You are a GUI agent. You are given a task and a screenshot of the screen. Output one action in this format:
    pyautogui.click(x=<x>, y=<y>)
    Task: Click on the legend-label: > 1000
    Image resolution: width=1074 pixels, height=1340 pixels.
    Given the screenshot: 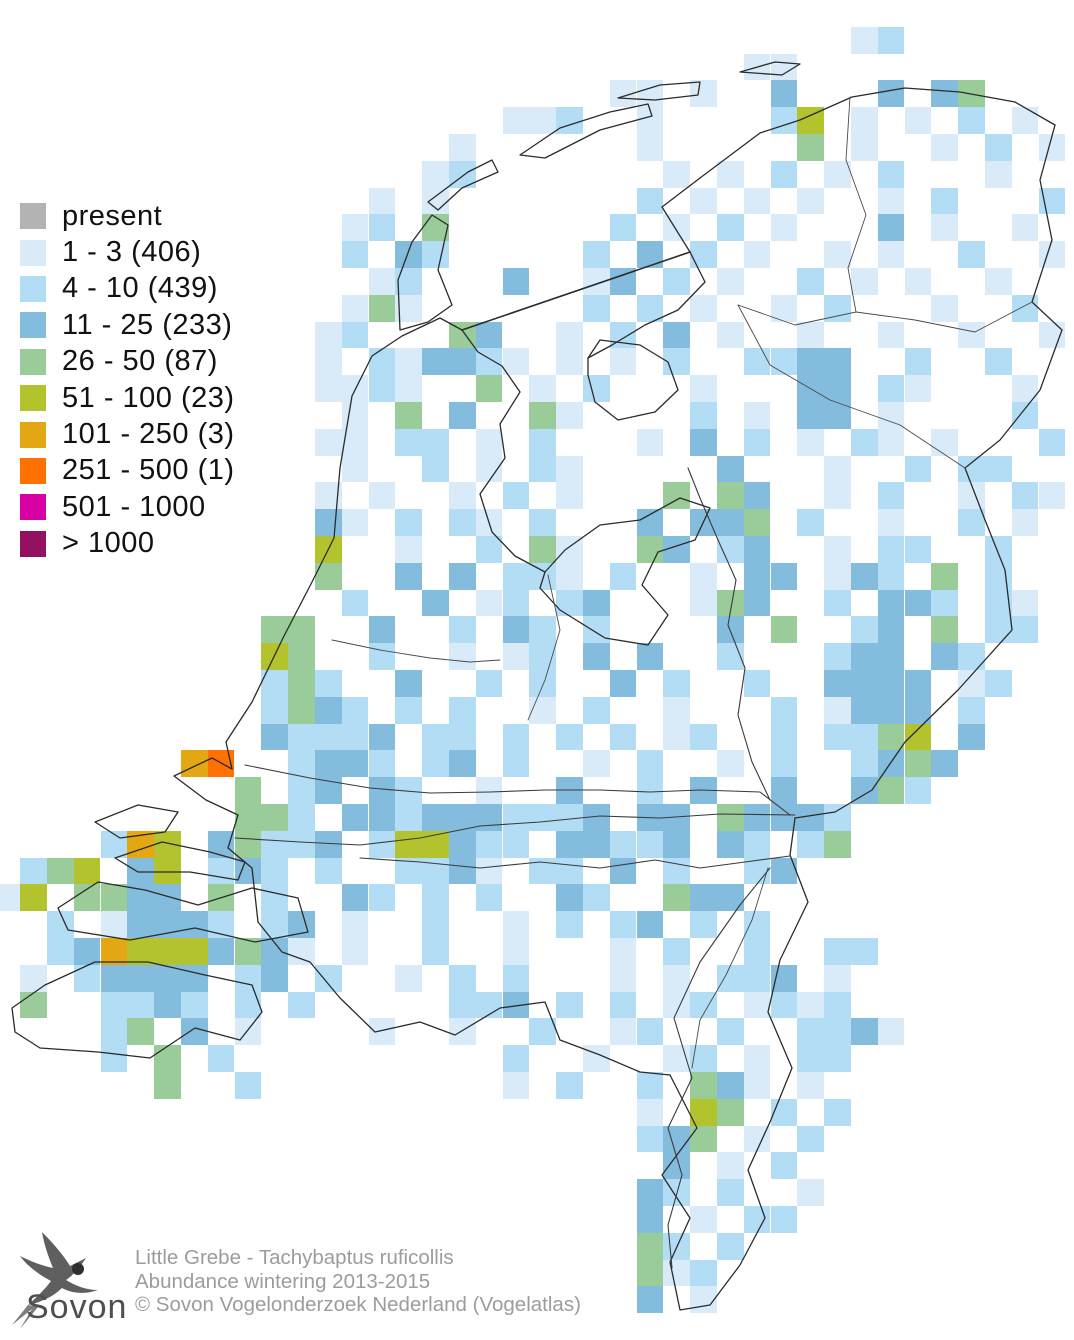 What is the action you would take?
    pyautogui.click(x=108, y=543)
    